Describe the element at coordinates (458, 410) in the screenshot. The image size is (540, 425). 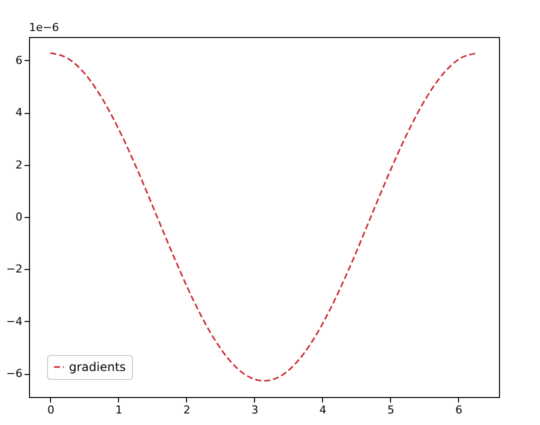
I see `x-tick-label: 6` at that location.